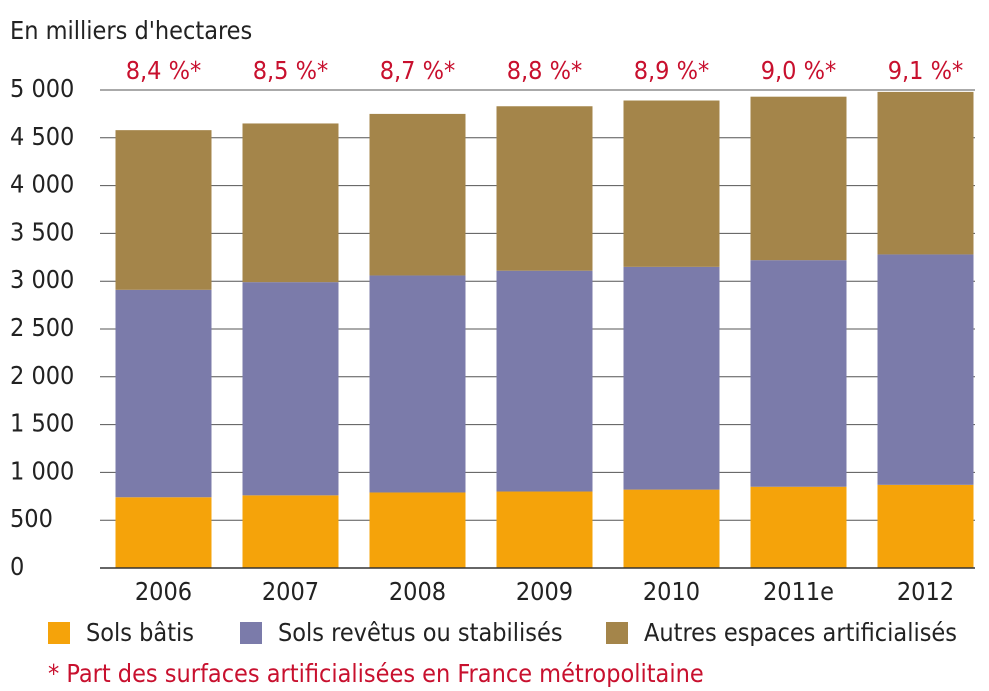 The width and height of the screenshot is (989, 691). I want to click on share-label: 8,8 %*, so click(545, 70).